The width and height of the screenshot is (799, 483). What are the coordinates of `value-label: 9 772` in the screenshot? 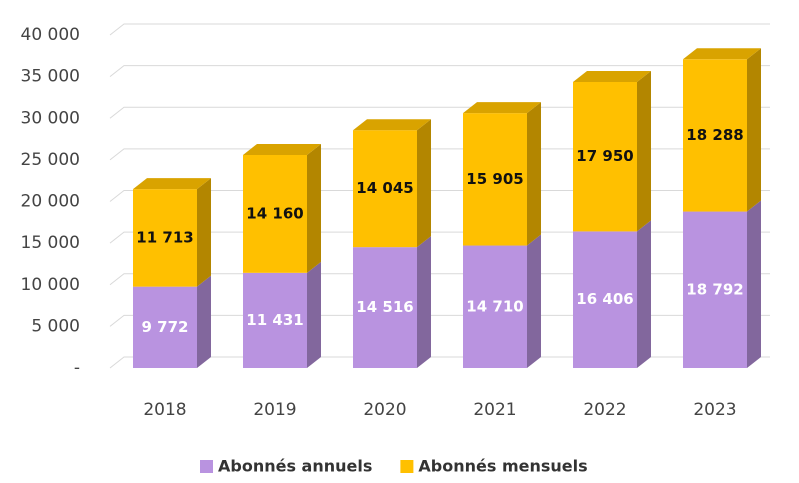 It's located at (165, 327).